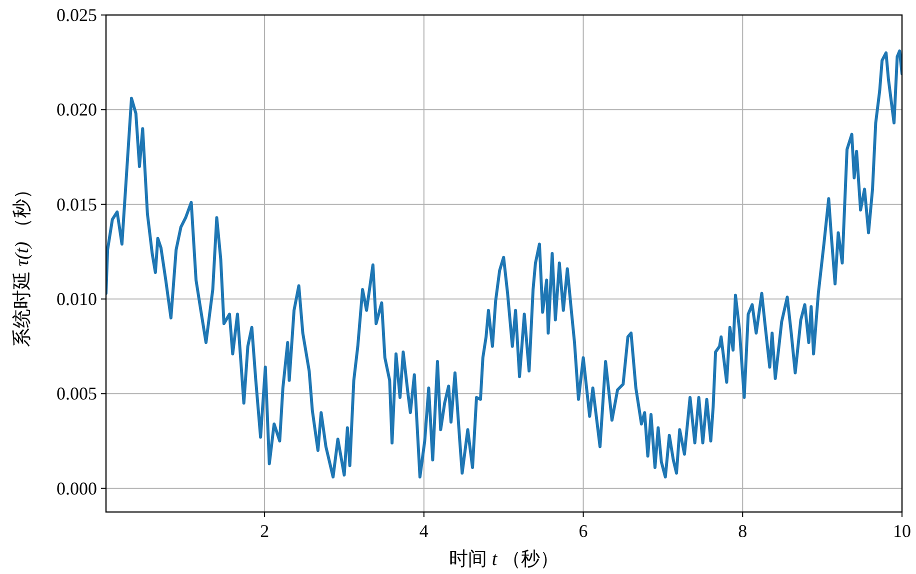 The height and width of the screenshot is (574, 916). What do you see at coordinates (743, 531) in the screenshot?
I see `x-tick-label: 8` at bounding box center [743, 531].